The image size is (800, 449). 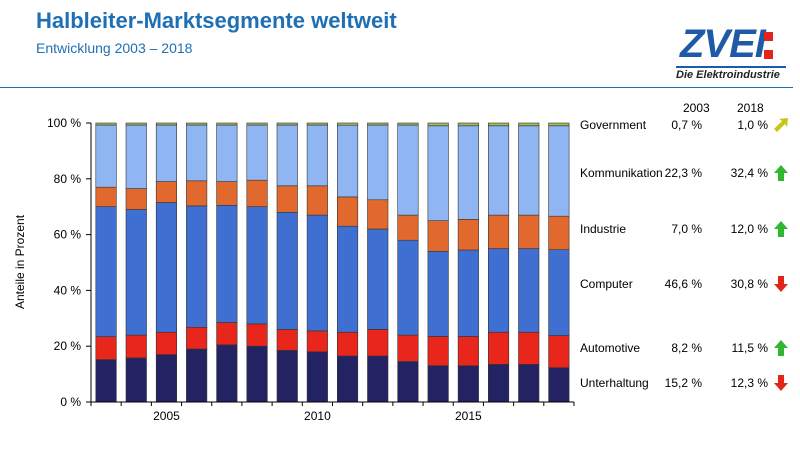 I want to click on page-subtitle: Entwicklung 2003 – 2018, so click(x=114, y=48).